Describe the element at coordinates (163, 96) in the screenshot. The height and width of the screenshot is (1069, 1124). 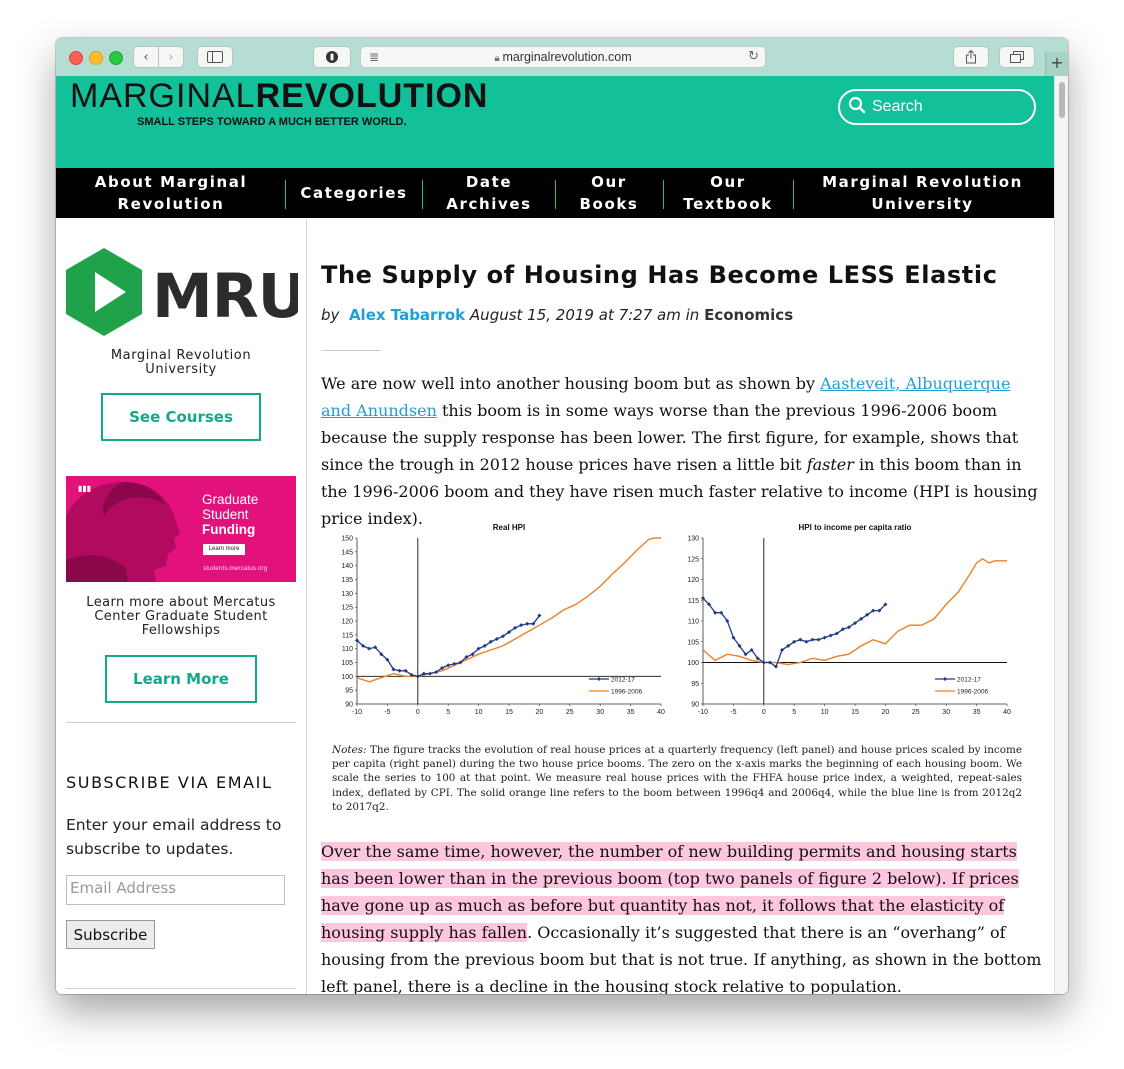
I see `logo-marginal: MARGINAL` at that location.